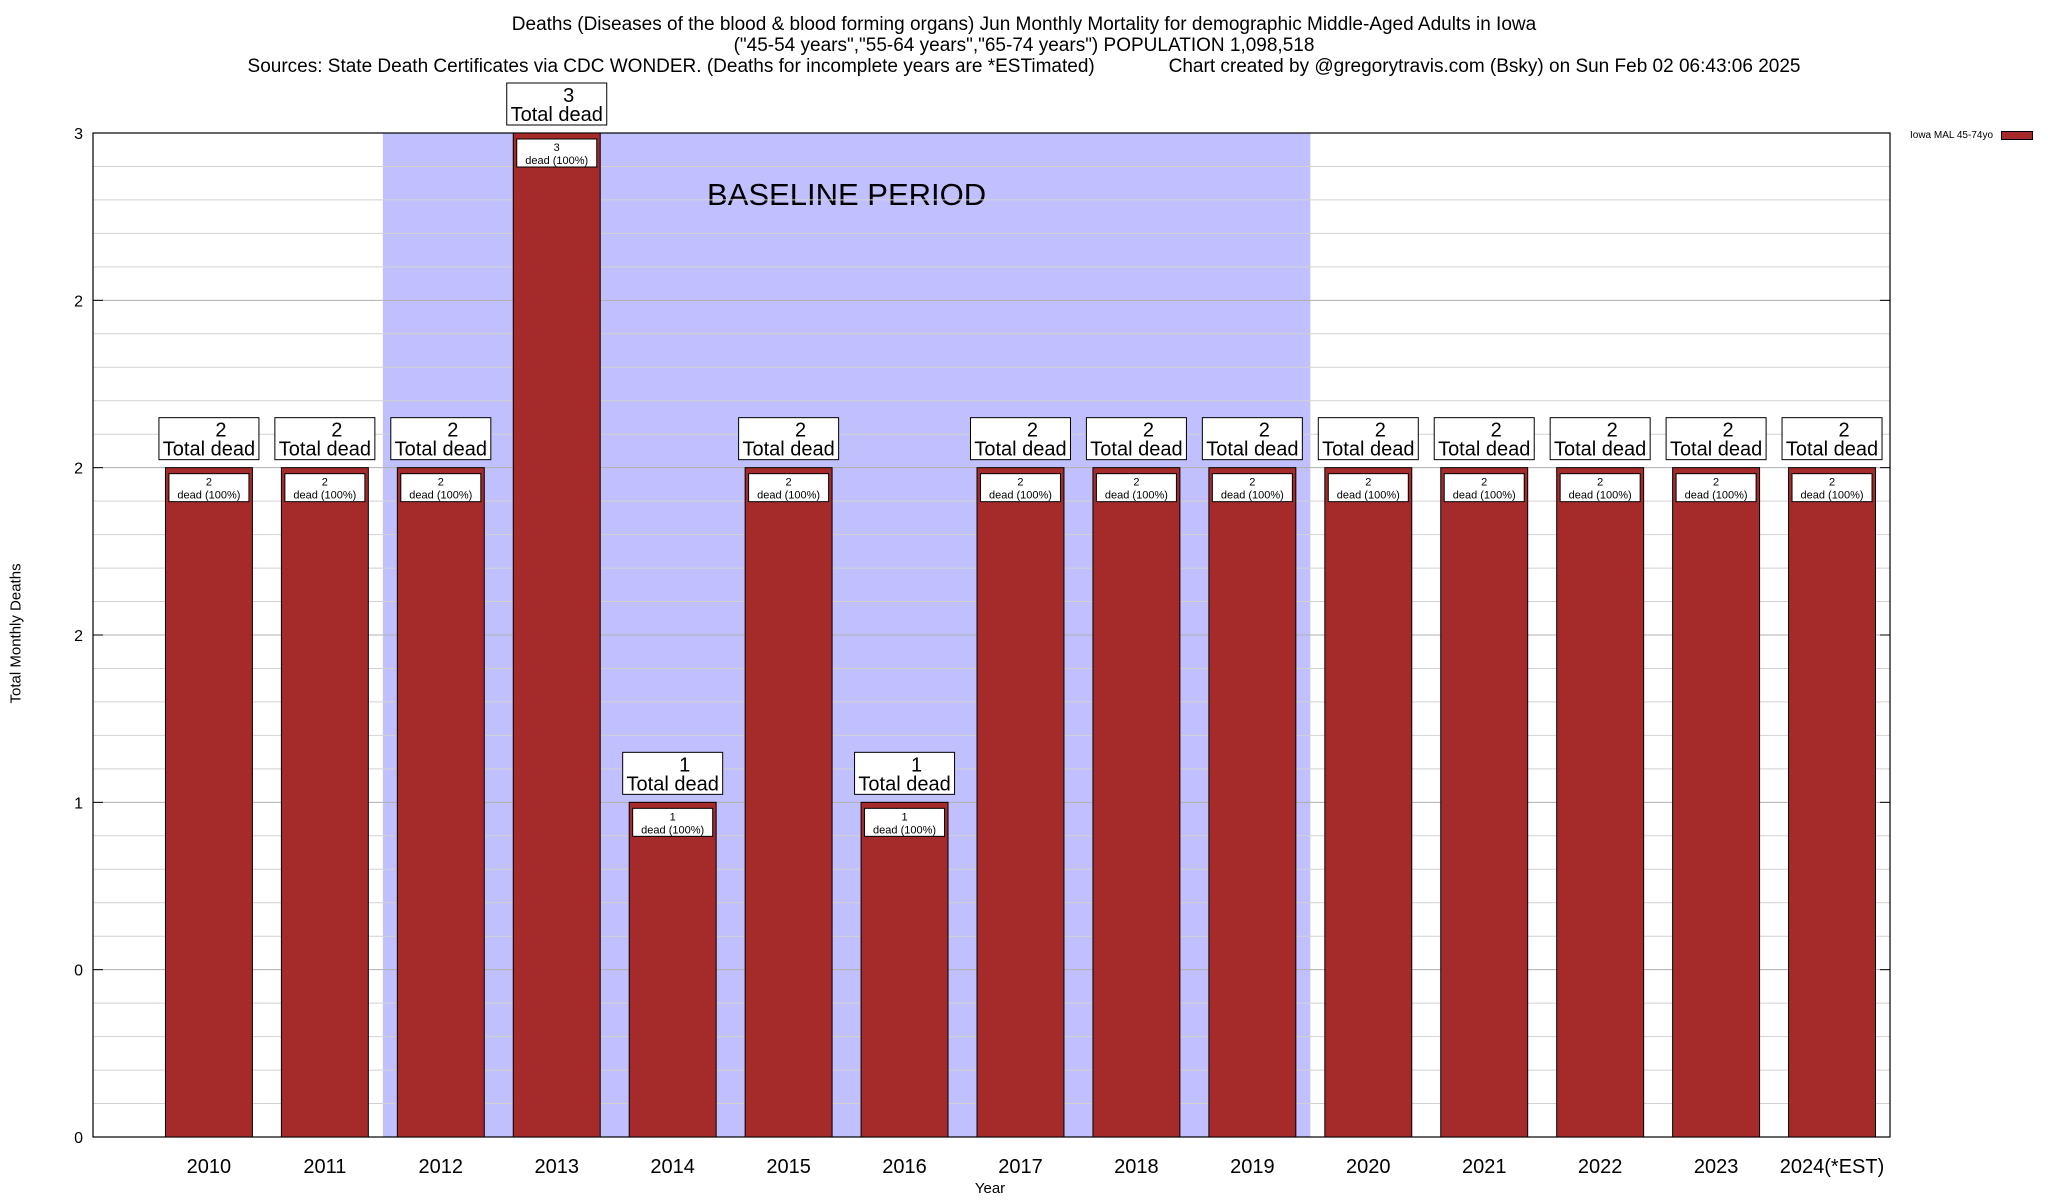 Image resolution: width=2048 pixels, height=1200 pixels. What do you see at coordinates (1252, 1167) in the screenshot?
I see `x-tick-label: 2019` at bounding box center [1252, 1167].